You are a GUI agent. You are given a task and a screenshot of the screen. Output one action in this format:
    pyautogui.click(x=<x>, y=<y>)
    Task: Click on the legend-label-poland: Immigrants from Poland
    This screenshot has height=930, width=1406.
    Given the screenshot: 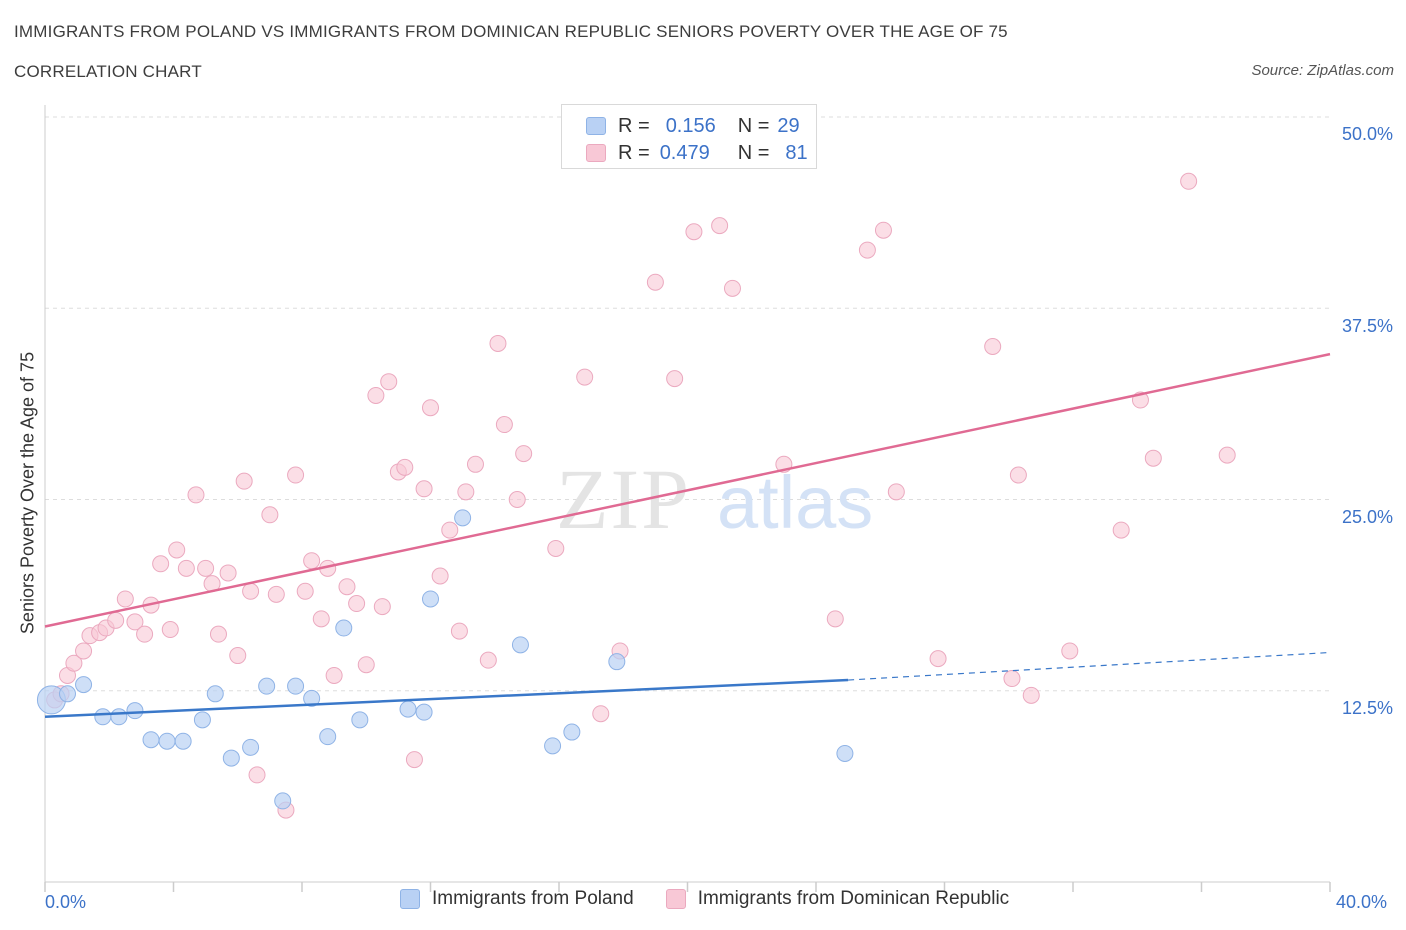 What is the action you would take?
    pyautogui.click(x=533, y=898)
    